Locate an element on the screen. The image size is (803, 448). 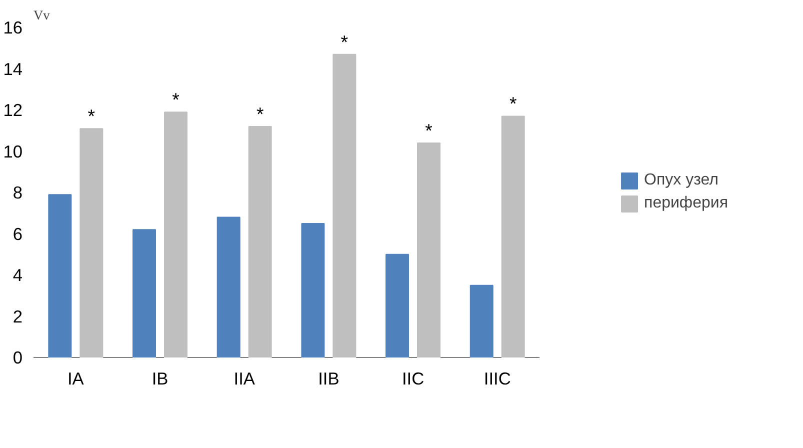
x-tick-label: IA is located at coordinates (75, 378).